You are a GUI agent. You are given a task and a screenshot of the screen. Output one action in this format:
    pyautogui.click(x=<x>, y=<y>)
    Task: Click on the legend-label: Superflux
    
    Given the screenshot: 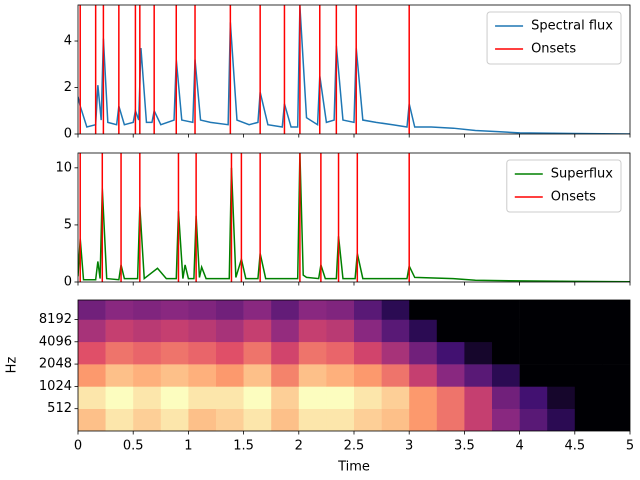 What is the action you would take?
    pyautogui.click(x=582, y=174)
    